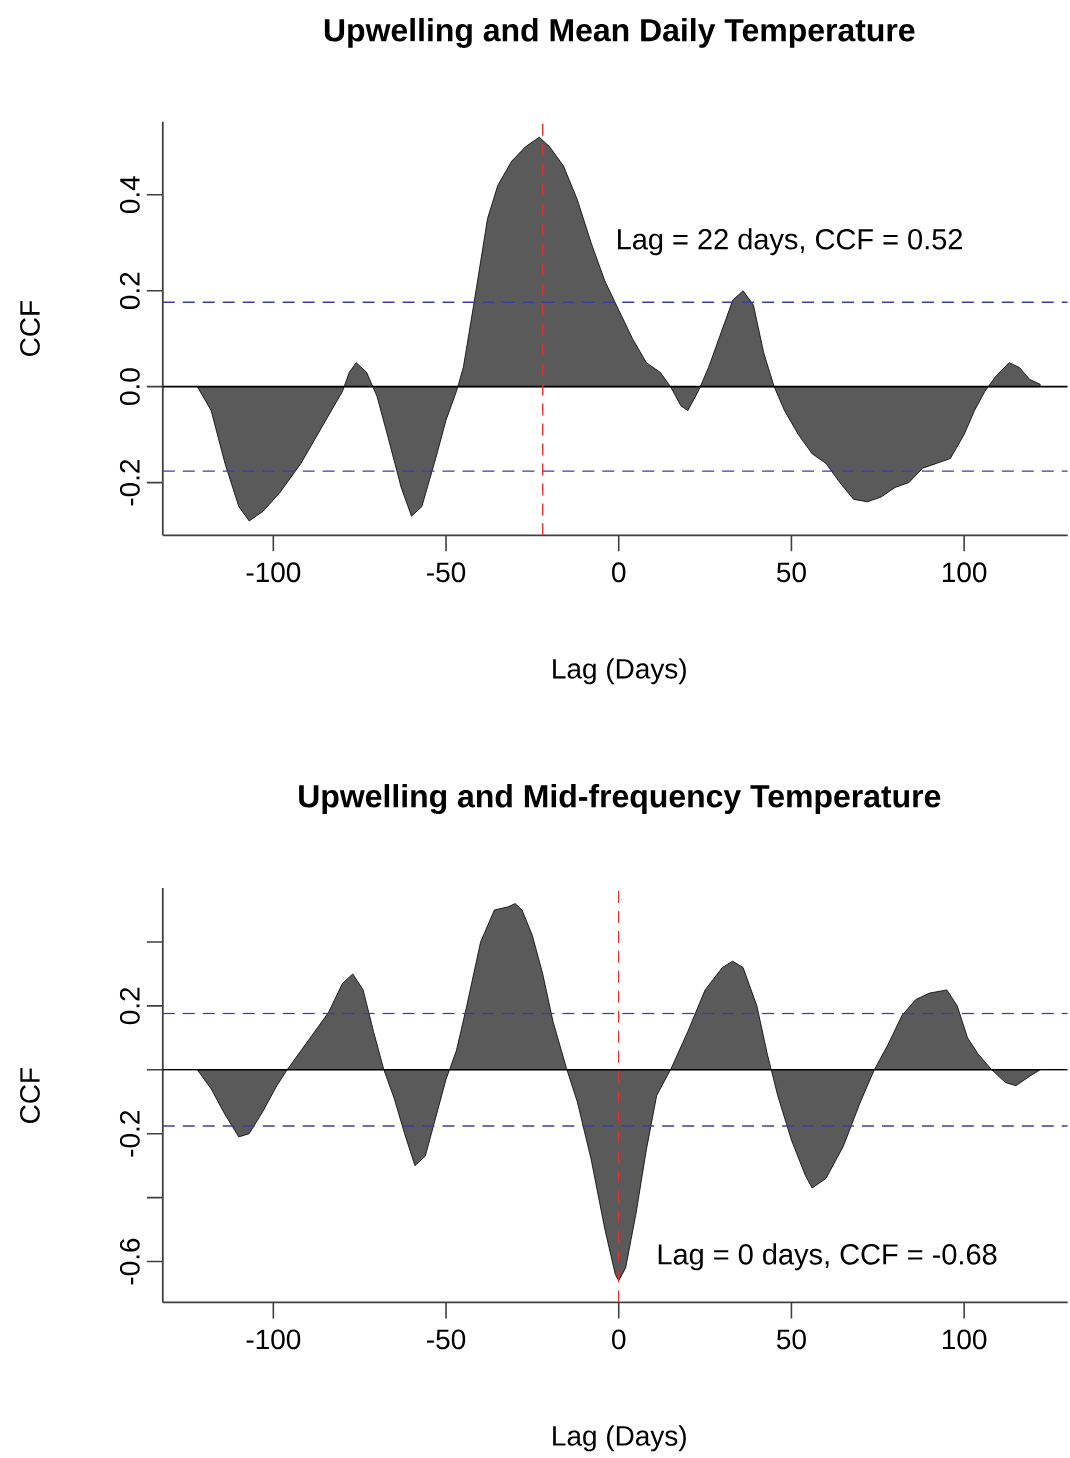 Image resolution: width=1070 pixels, height=1458 pixels. I want to click on annotation: Lag = 22 days, CCF = 0.52, so click(790, 242).